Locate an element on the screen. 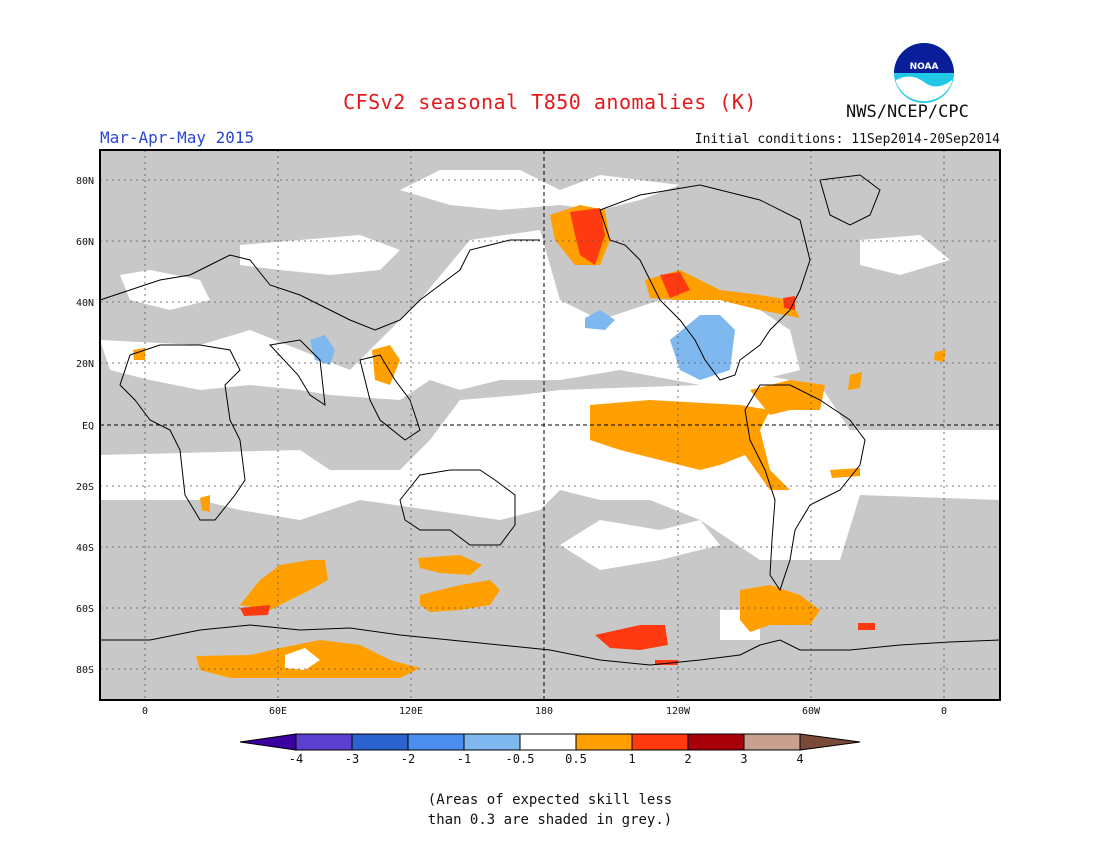 This screenshot has width=1100, height=850. negative-anomalies is located at coordinates (522, 345).